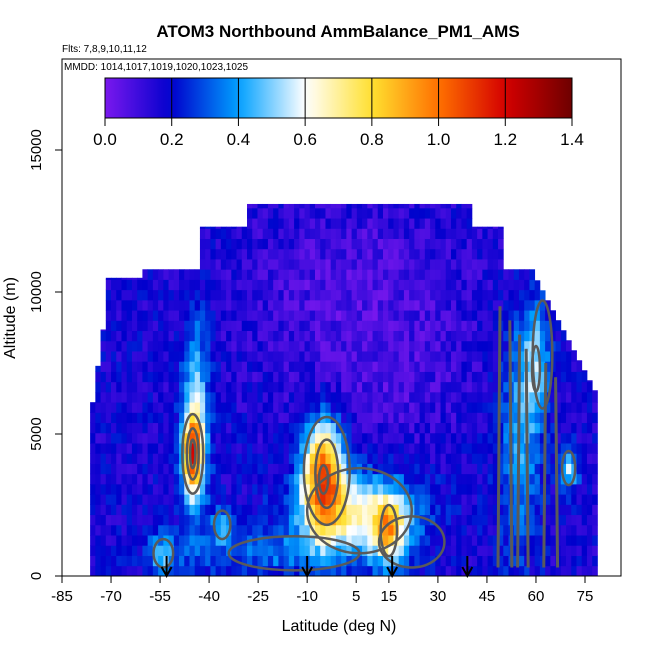  What do you see at coordinates (36, 150) in the screenshot?
I see `y-tick-label: 15000` at bounding box center [36, 150].